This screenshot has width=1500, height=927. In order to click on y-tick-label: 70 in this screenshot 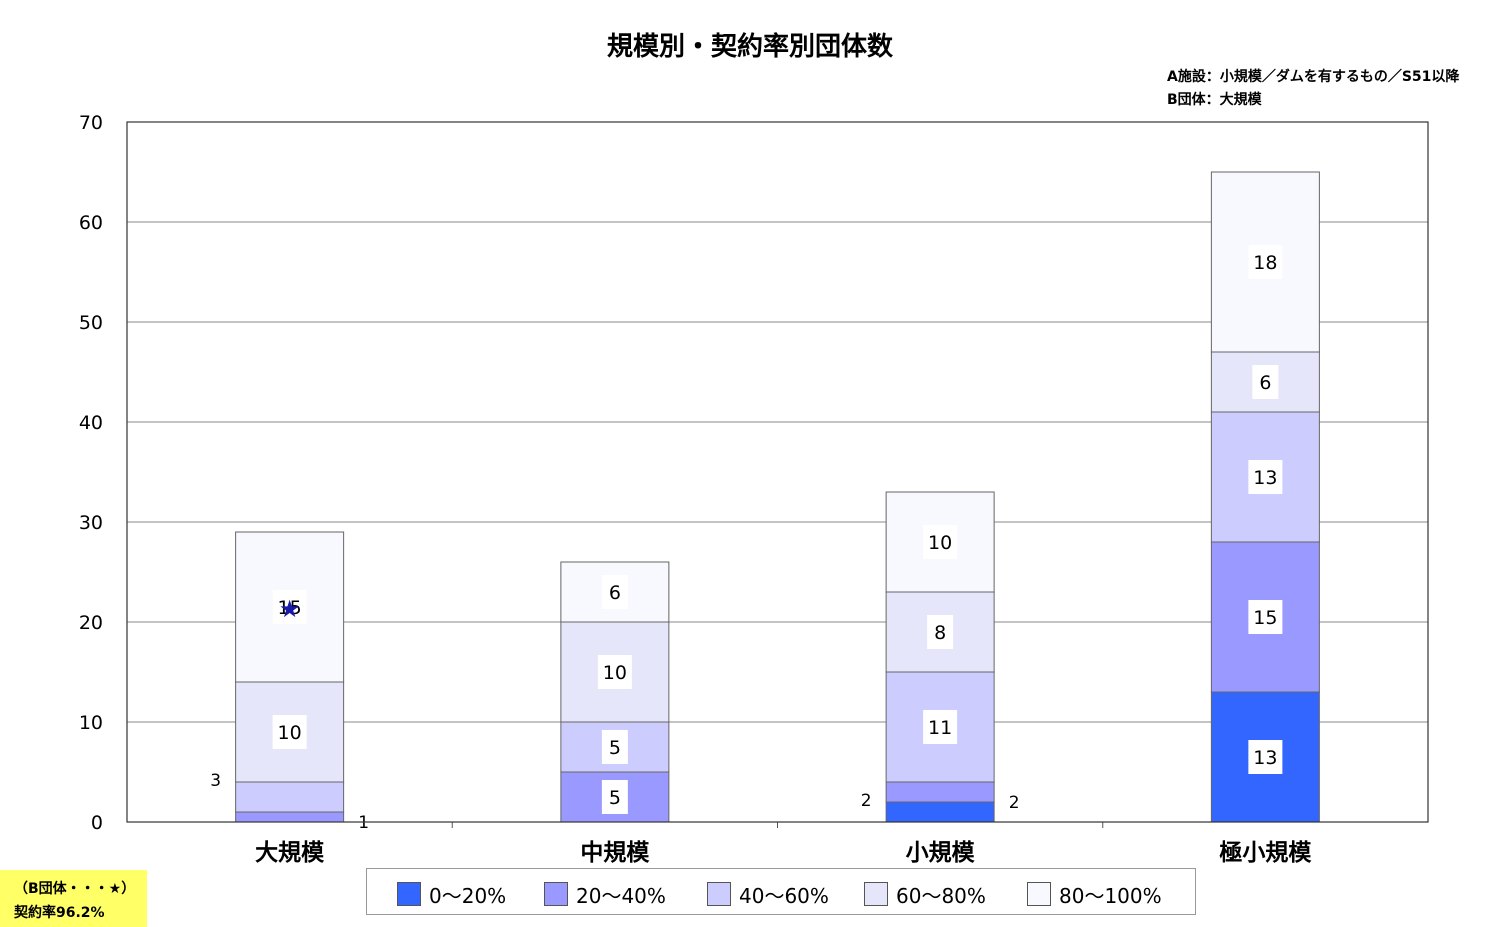, I will do `click(91, 123)`.